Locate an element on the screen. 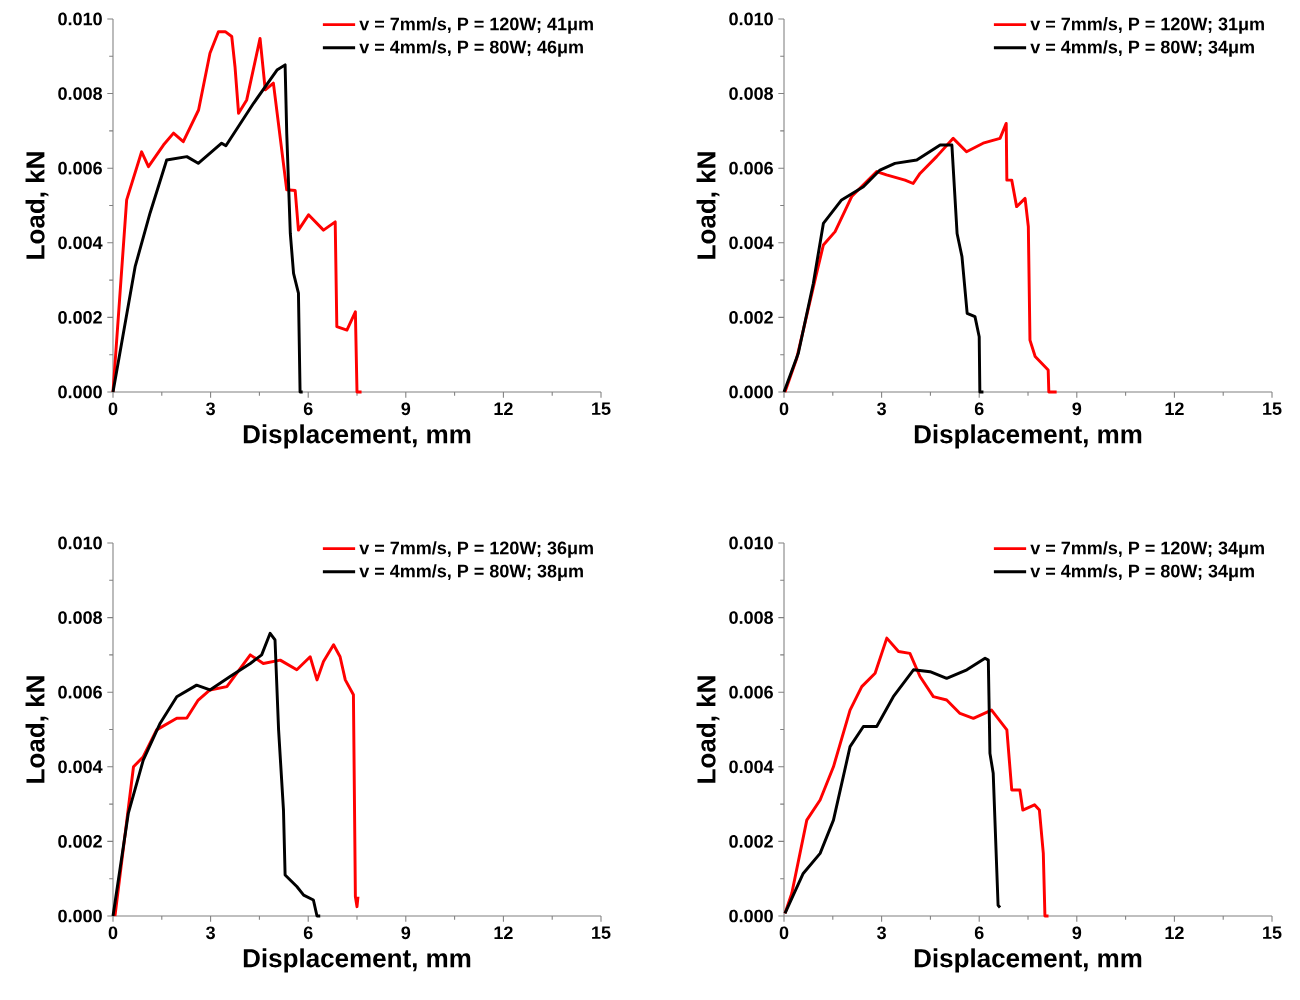 The image size is (1300, 1000). legend-label: v = 7mm/s, P = 120W; 41μm is located at coordinates (476, 25).